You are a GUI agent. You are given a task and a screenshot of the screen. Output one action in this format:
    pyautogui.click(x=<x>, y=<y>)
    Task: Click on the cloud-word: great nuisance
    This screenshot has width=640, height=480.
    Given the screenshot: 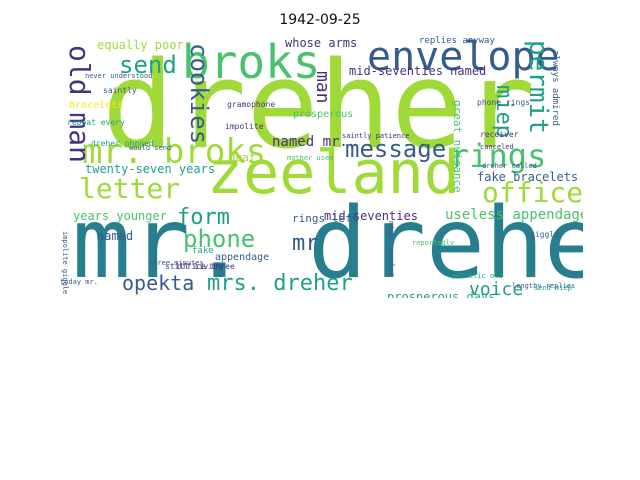 What is the action you would take?
    pyautogui.click(x=457, y=146)
    